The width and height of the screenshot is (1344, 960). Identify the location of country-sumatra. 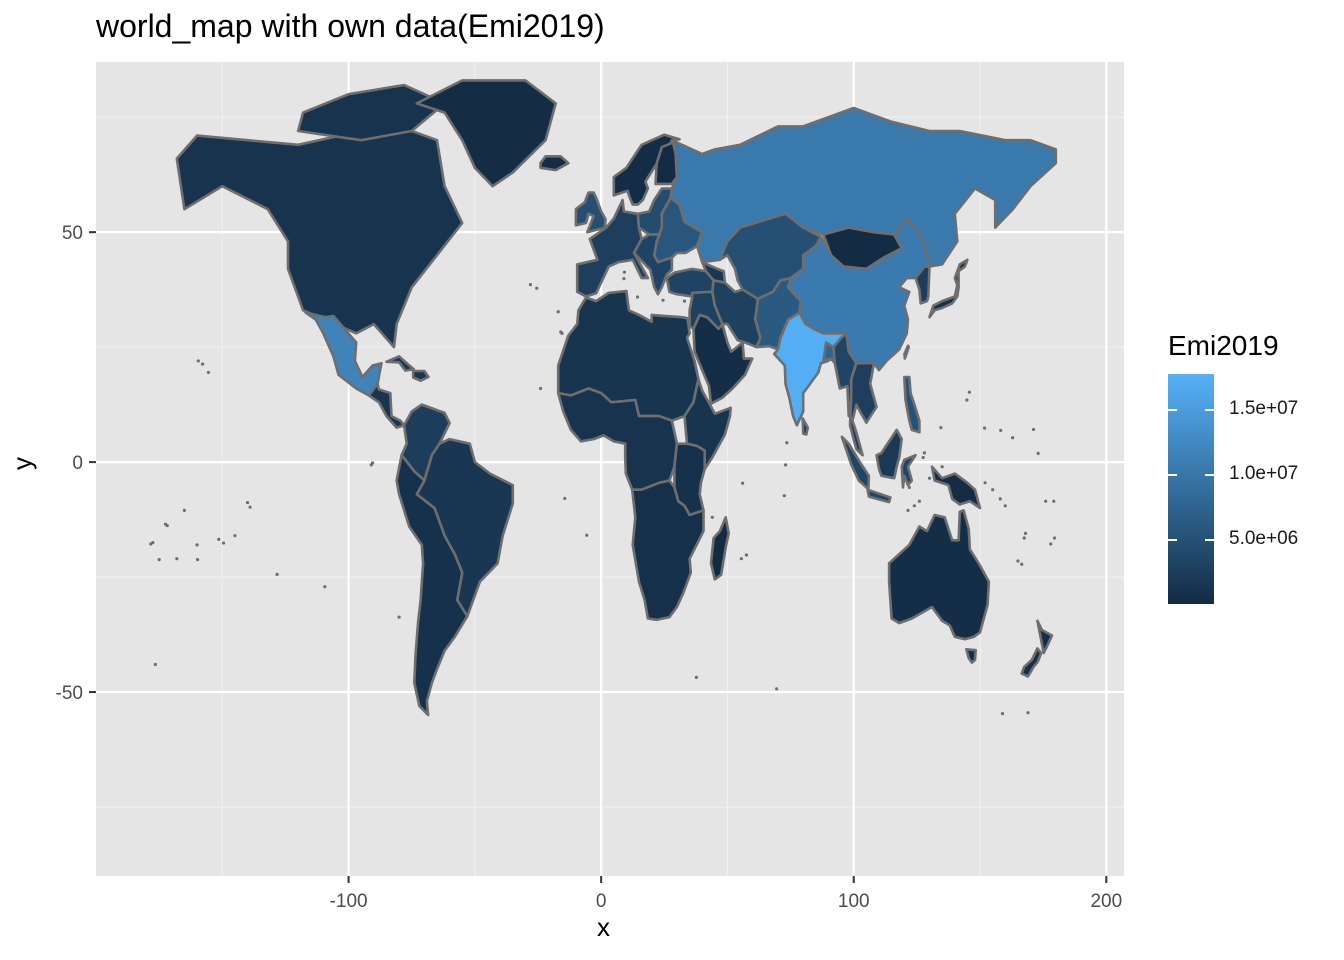
(855, 463).